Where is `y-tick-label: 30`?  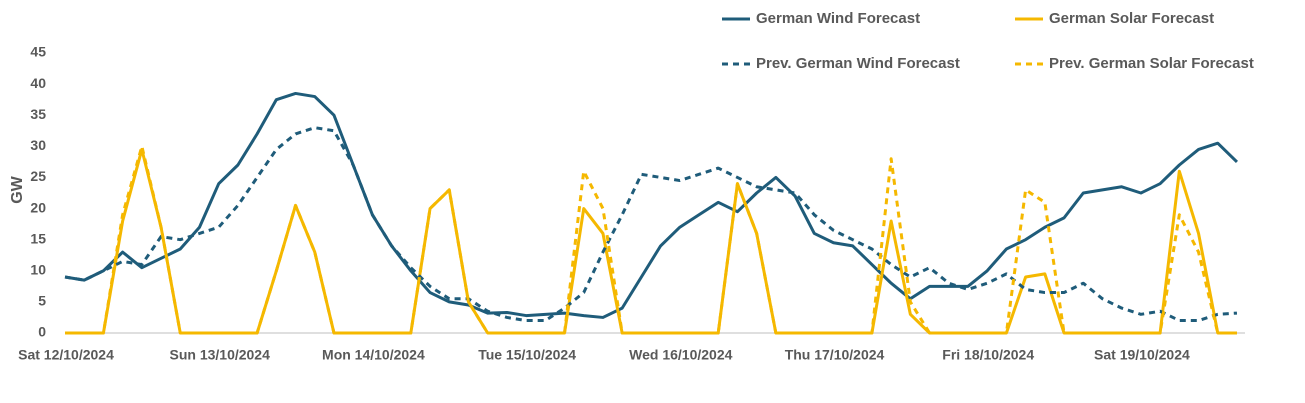
y-tick-label: 30 is located at coordinates (38, 145).